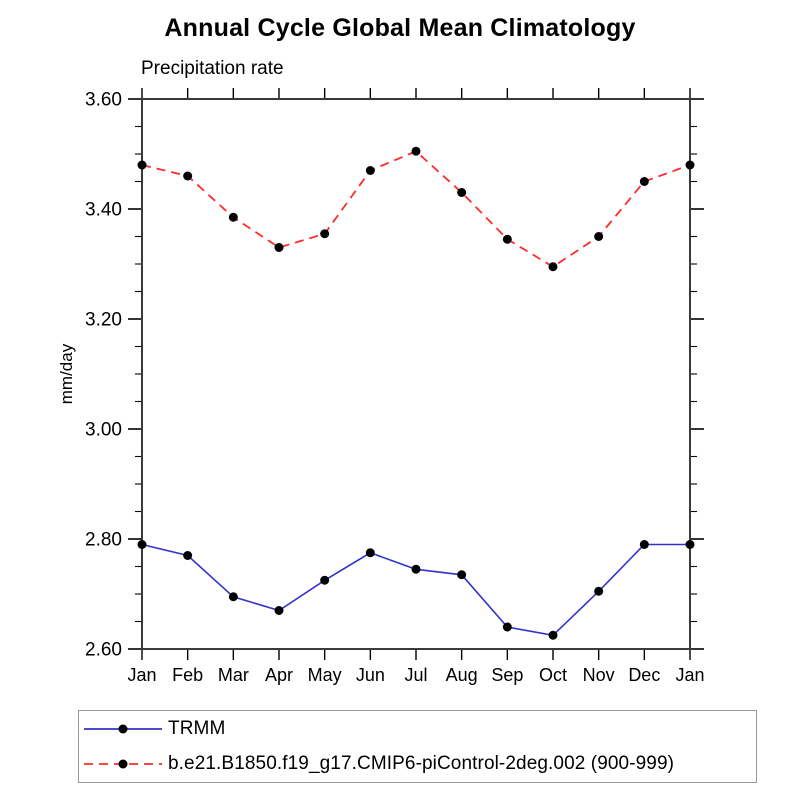  I want to click on x-tick-label: Apr, so click(279, 675).